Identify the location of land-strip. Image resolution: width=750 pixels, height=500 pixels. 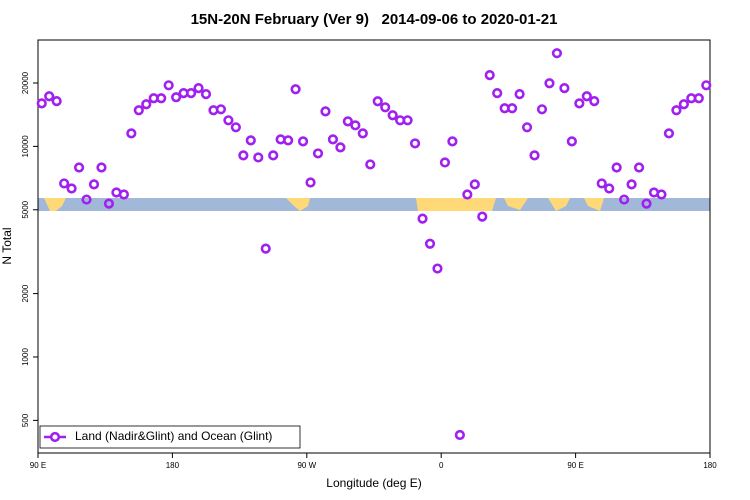
(324, 204).